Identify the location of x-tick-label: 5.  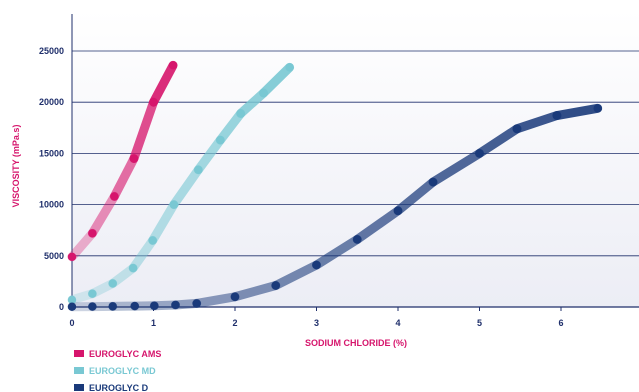
(479, 323).